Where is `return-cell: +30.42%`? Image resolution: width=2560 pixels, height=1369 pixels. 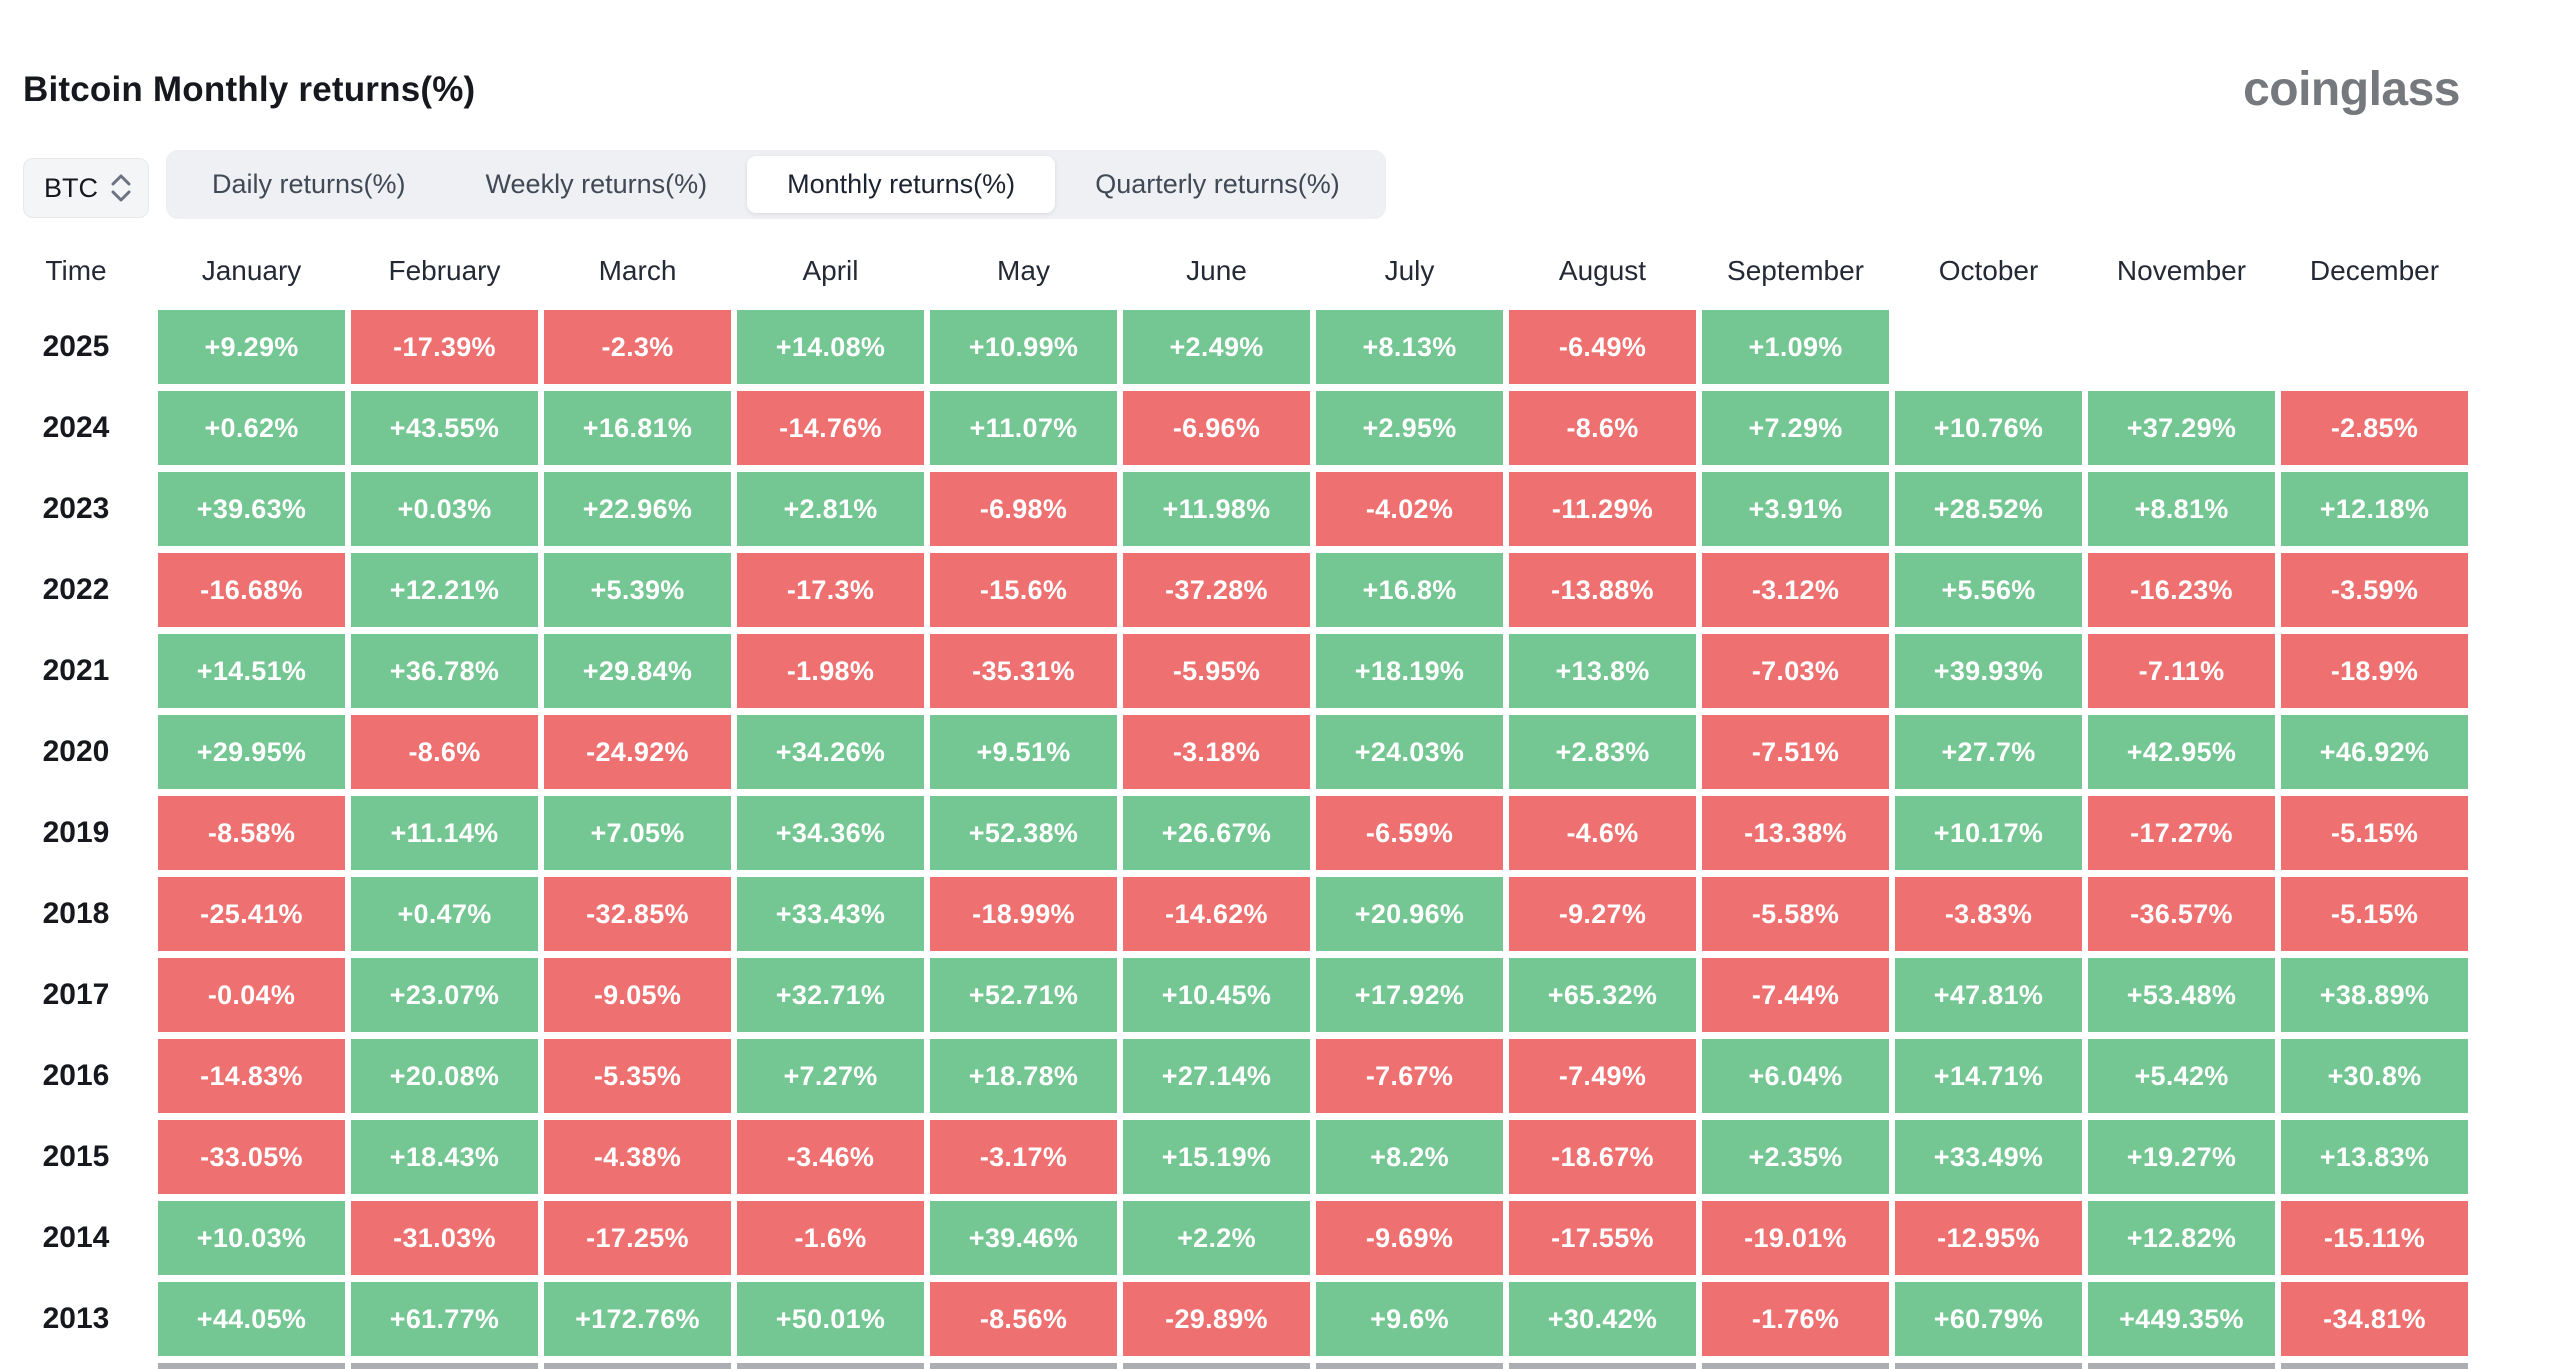 return-cell: +30.42% is located at coordinates (1602, 1319).